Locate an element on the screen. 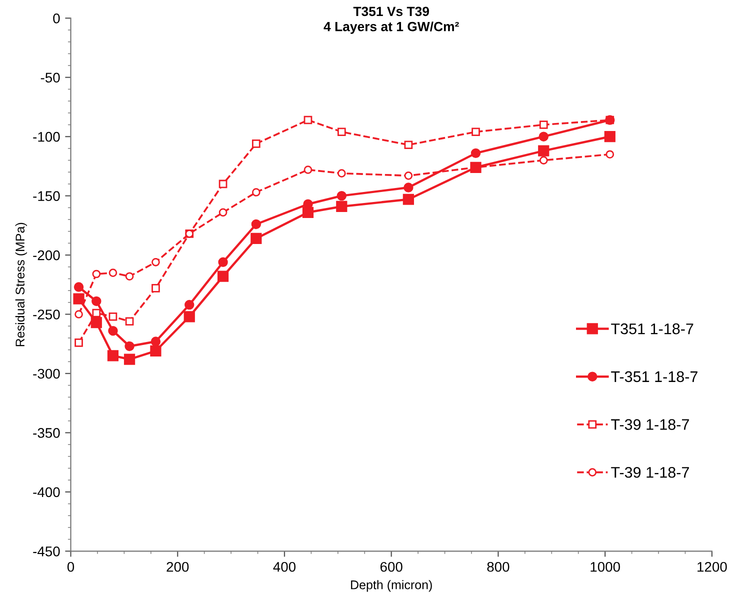 The height and width of the screenshot is (605, 737). y-tick-label: -400 is located at coordinates (46, 492).